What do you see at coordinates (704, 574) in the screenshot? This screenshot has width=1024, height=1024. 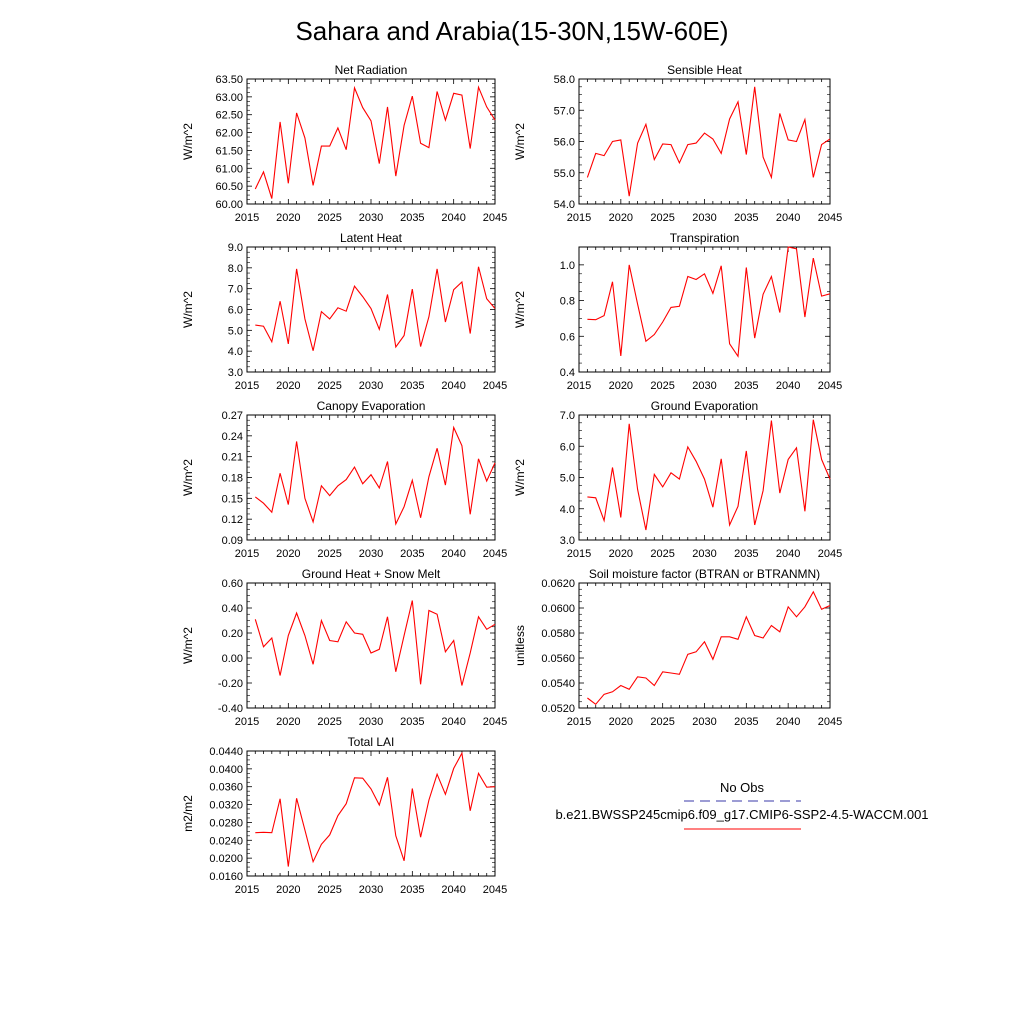 I see `panel-title: Soil moisture factor (BTRAN or BTRANMN)` at bounding box center [704, 574].